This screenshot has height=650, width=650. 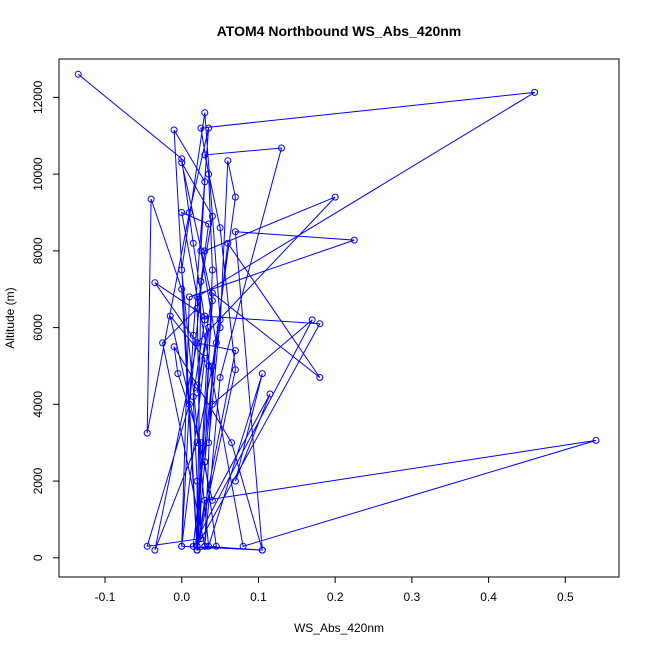 I want to click on y-tick-label: 2000, so click(x=38, y=480).